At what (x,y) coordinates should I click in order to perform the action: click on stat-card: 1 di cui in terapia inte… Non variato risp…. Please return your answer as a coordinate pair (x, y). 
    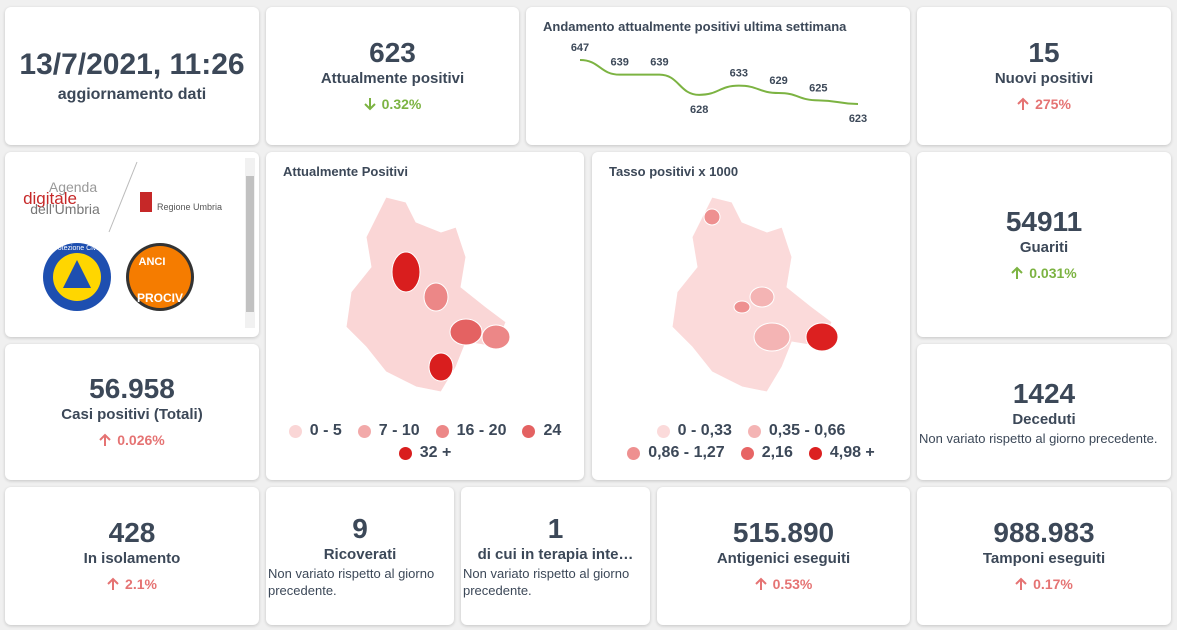
    Looking at the image, I should click on (555, 556).